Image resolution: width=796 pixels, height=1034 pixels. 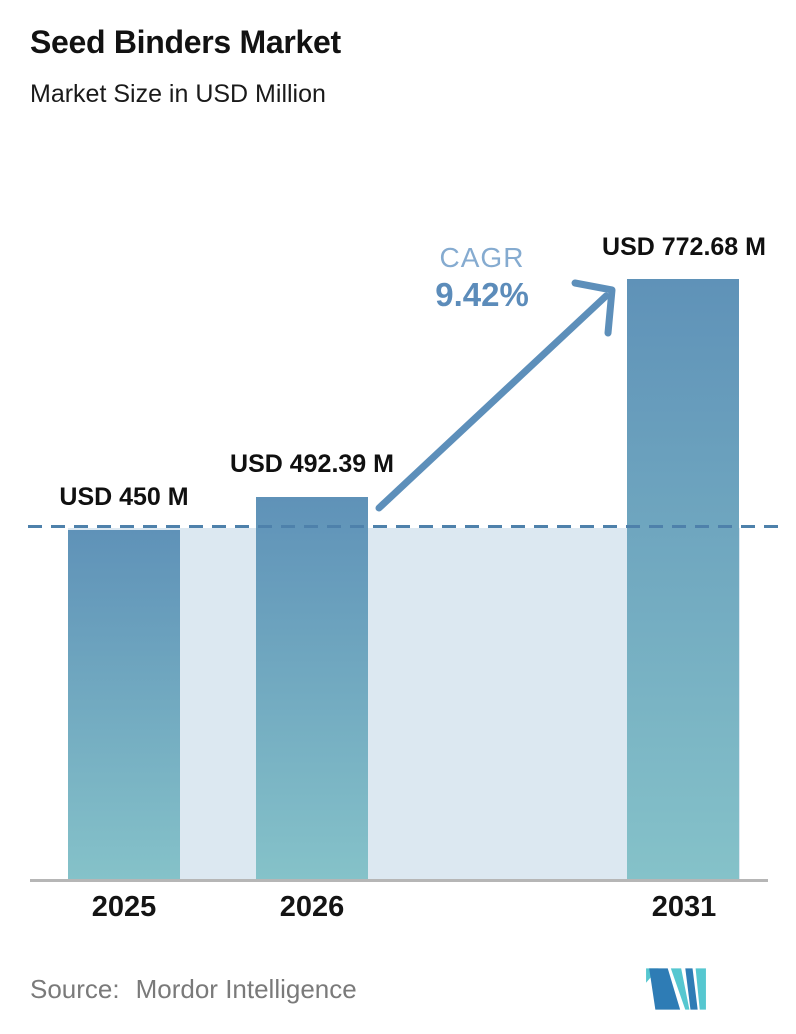 I want to click on value-label-2026: USD 492.39 M, so click(x=312, y=464).